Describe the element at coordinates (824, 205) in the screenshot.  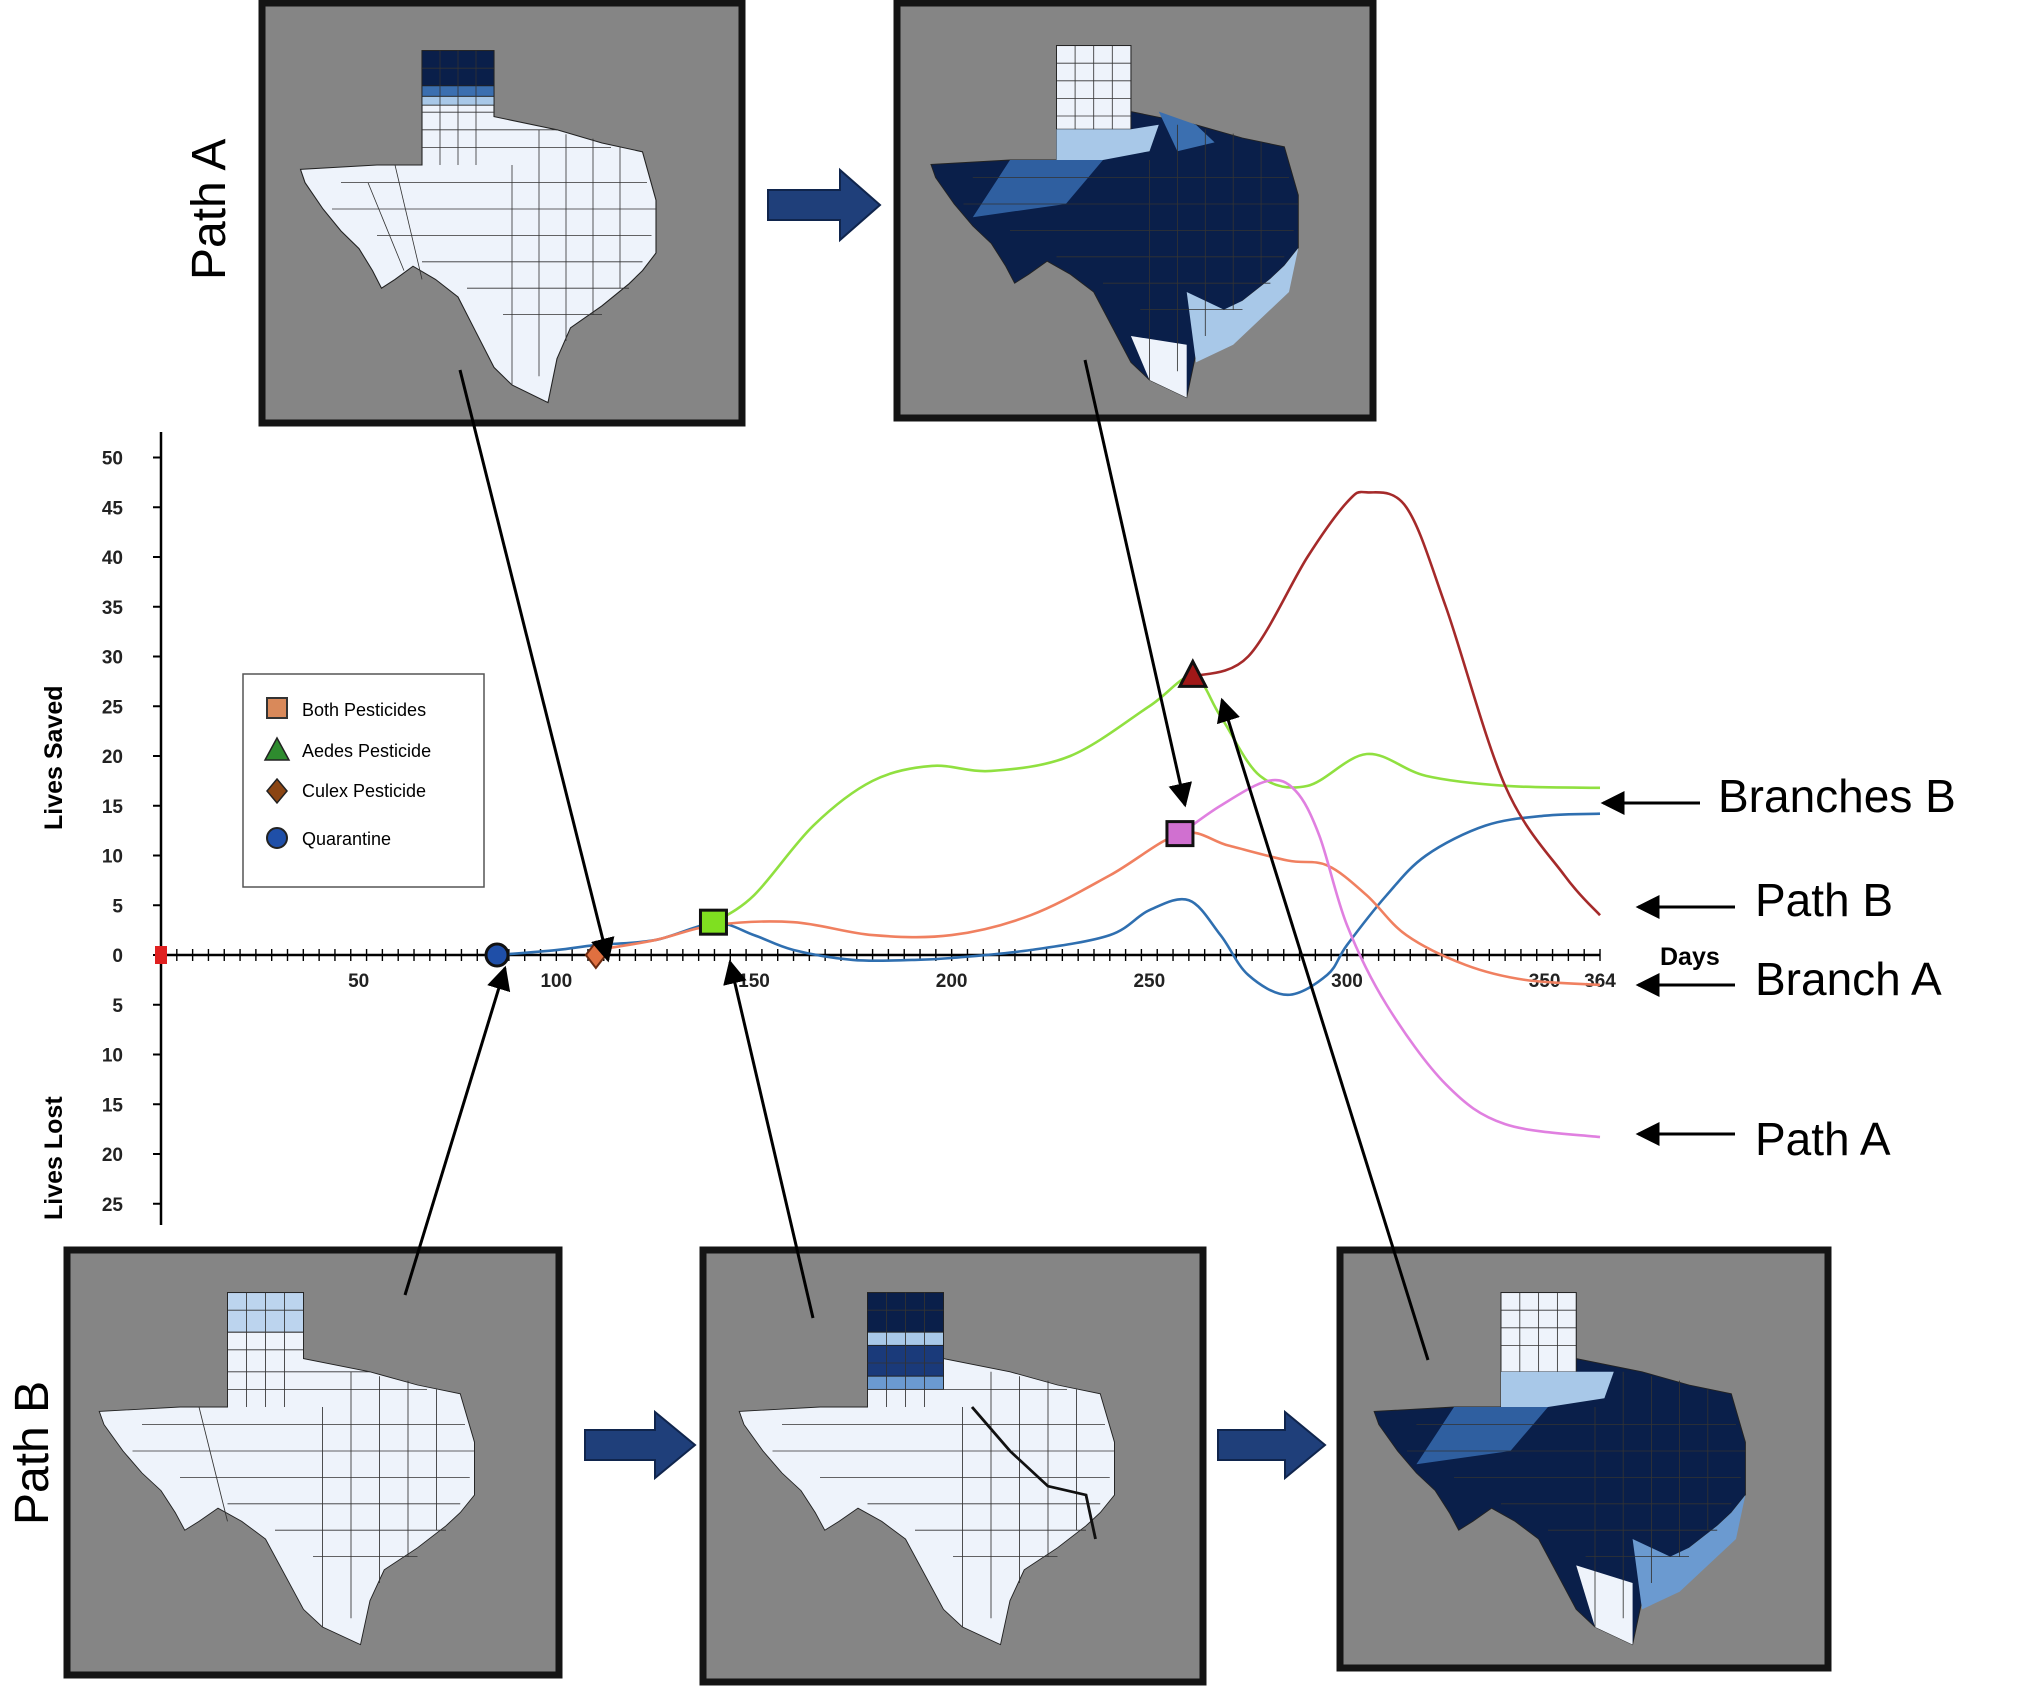
I see `flow-arrow-top` at that location.